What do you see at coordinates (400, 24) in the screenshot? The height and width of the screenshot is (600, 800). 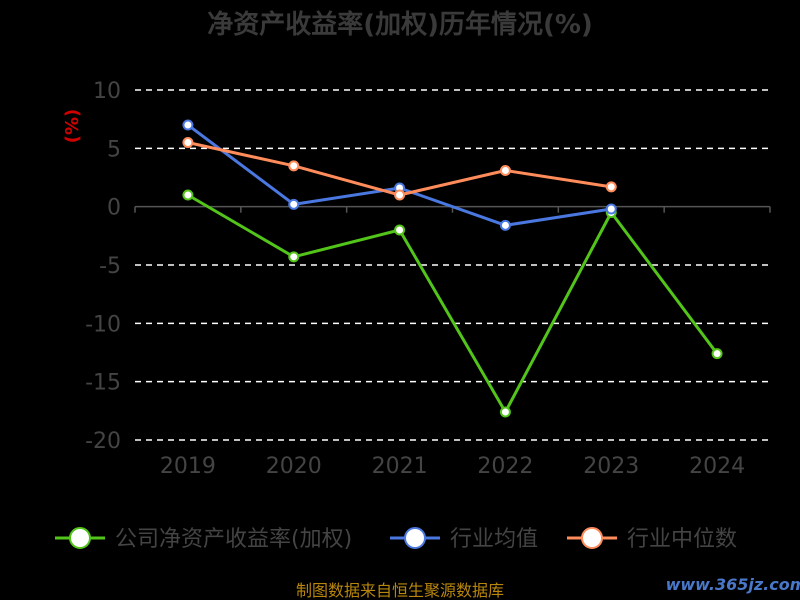 I see `chart-title: 净资产收益率(加权)历年情况(%)` at bounding box center [400, 24].